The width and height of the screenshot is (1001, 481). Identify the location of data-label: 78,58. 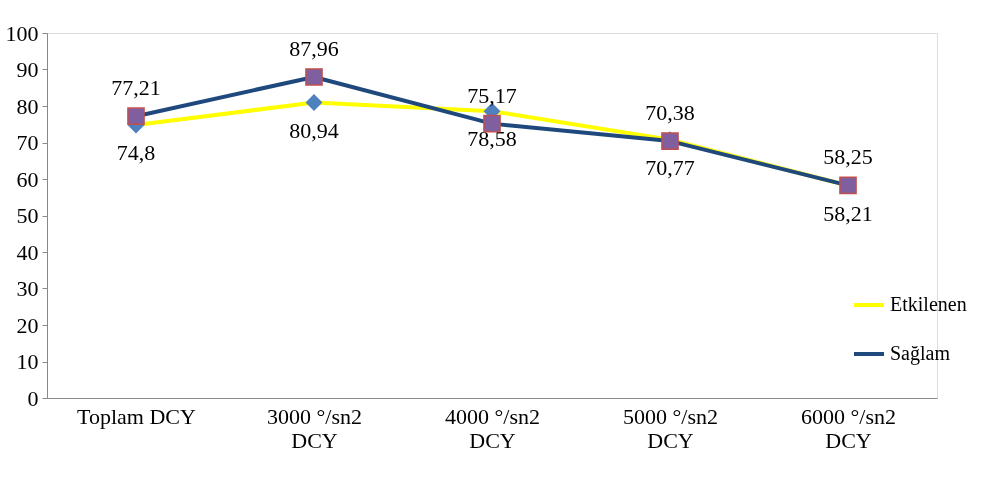
(492, 139).